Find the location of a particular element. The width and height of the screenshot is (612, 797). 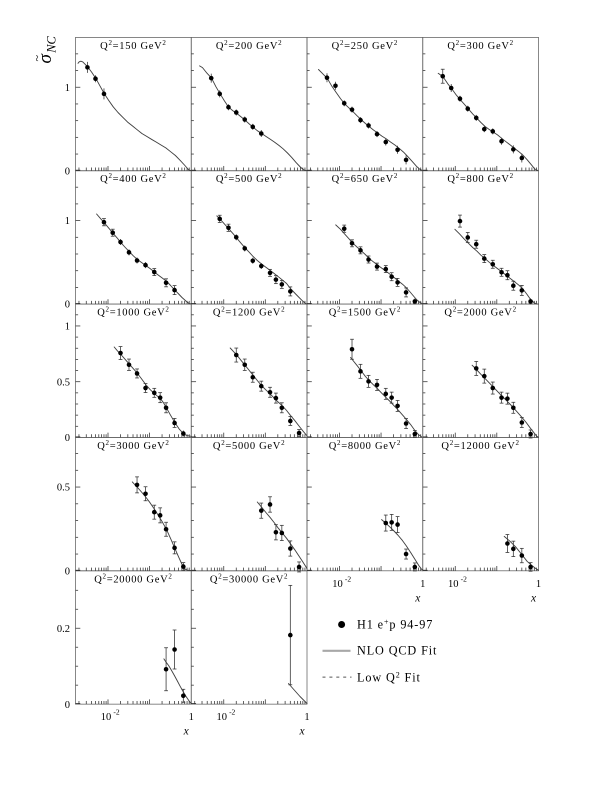

svg-text: Q2=400 GeV2 is located at coordinates (133, 178).